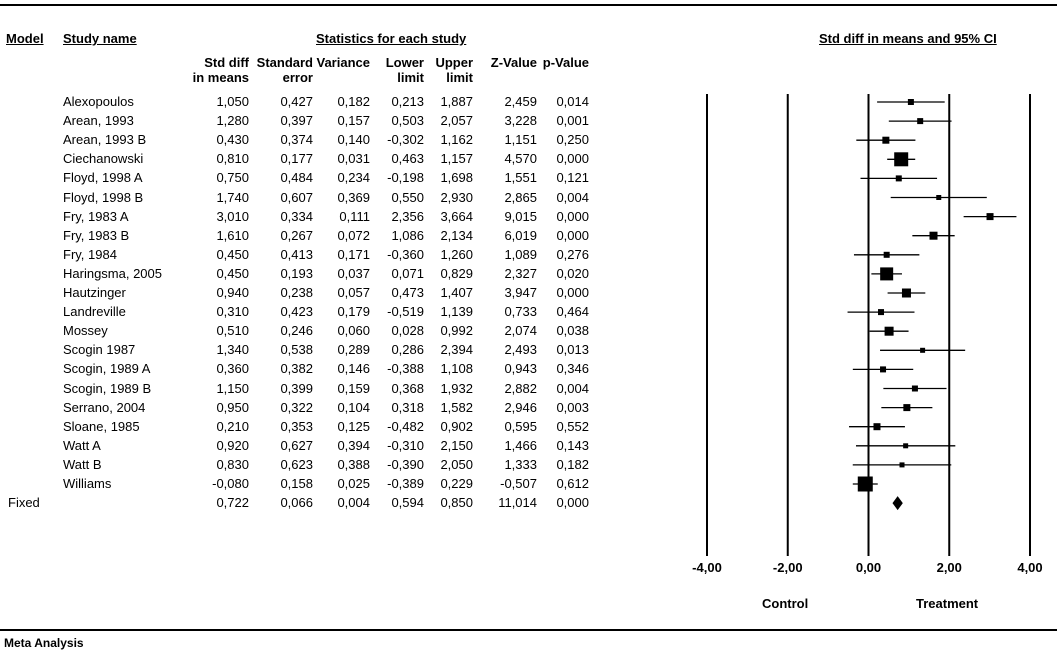 Image resolution: width=1057 pixels, height=654 pixels. What do you see at coordinates (232, 388) in the screenshot?
I see `cell-smd: 1,150` at bounding box center [232, 388].